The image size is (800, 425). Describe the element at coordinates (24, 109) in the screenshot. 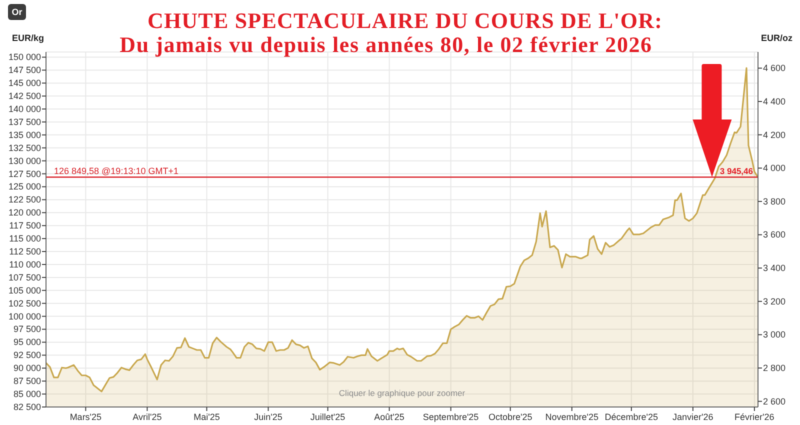

I see `y-tick-label: 140 000` at that location.